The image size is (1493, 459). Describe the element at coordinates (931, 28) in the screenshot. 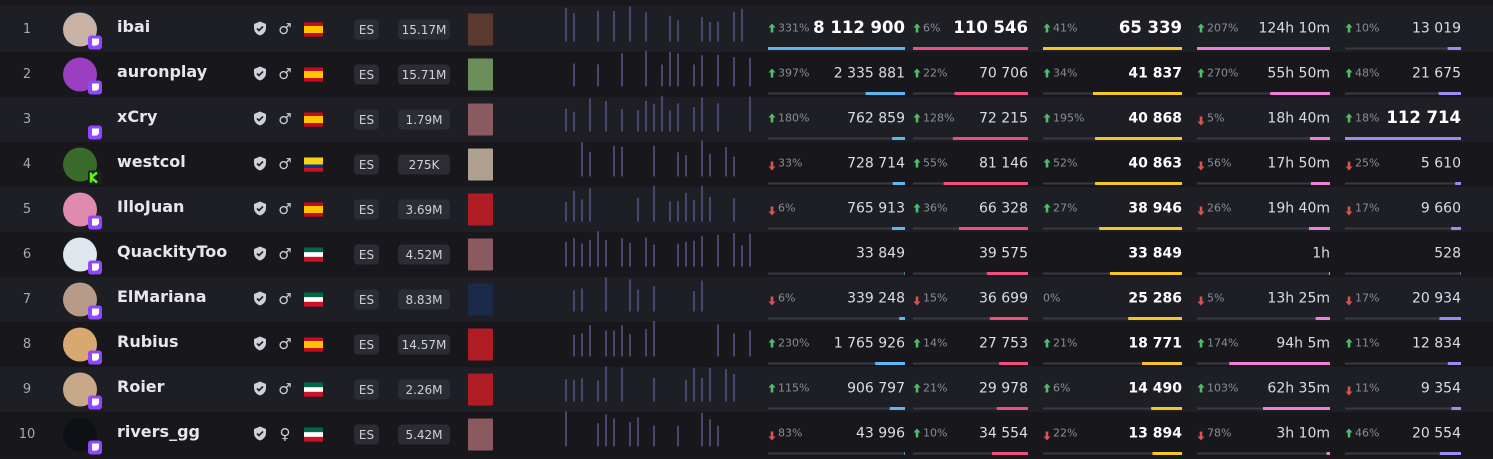

I see `change-percent: 6%` at that location.